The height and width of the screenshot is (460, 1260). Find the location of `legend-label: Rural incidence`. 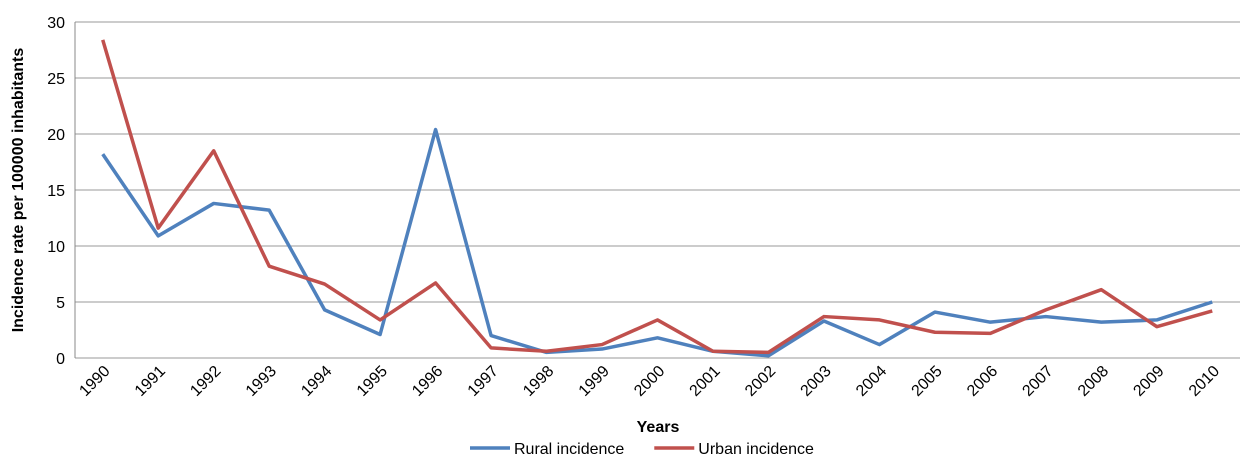

legend-label: Rural incidence is located at coordinates (569, 449).